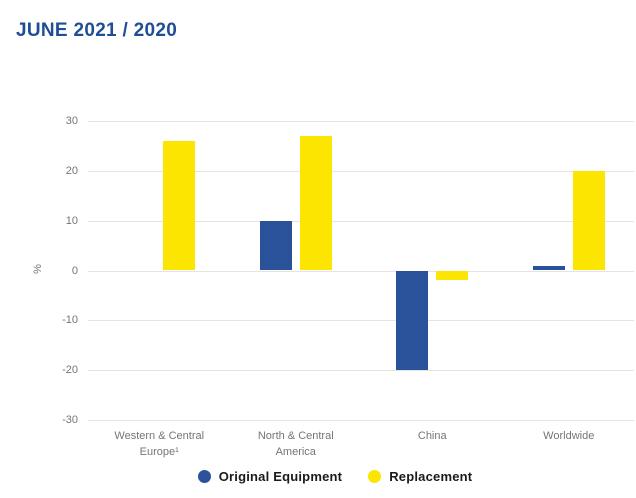 The height and width of the screenshot is (498, 636). Describe the element at coordinates (375, 476) in the screenshot. I see `replacement-dot-icon` at that location.